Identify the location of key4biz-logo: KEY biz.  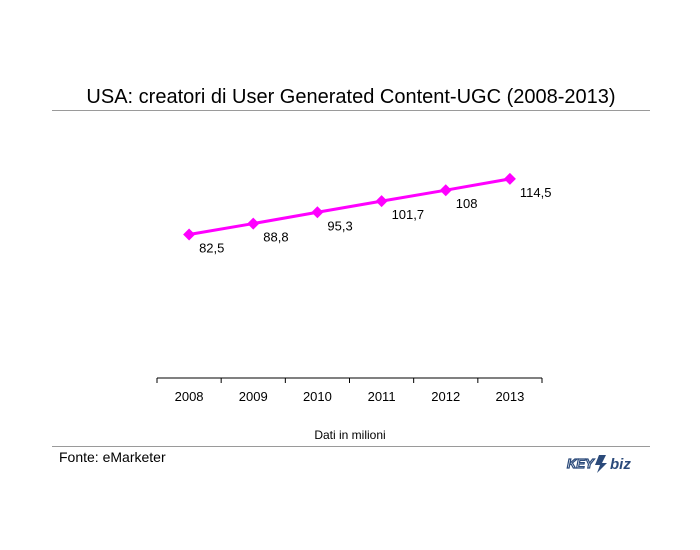
(605, 463).